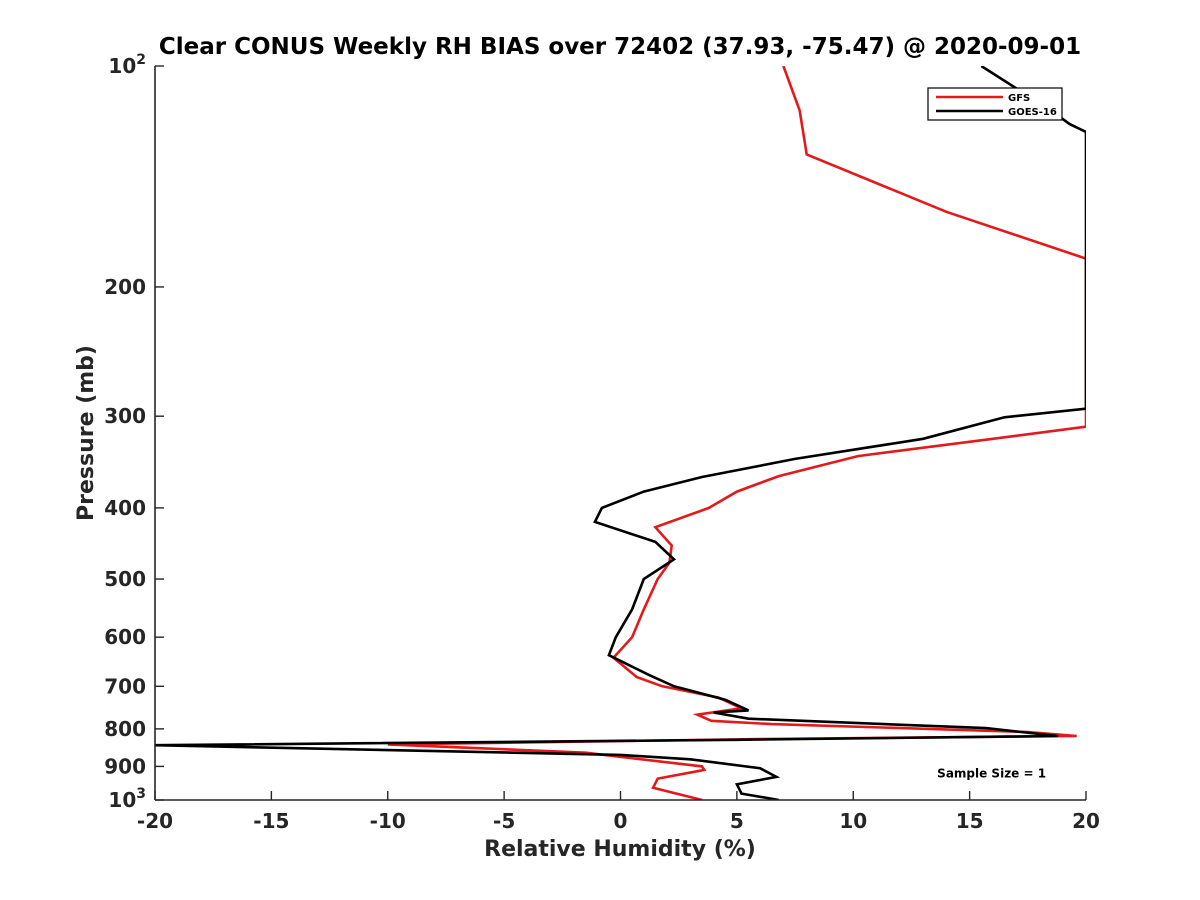  Describe the element at coordinates (853, 821) in the screenshot. I see `x-tick-label: 10` at that location.